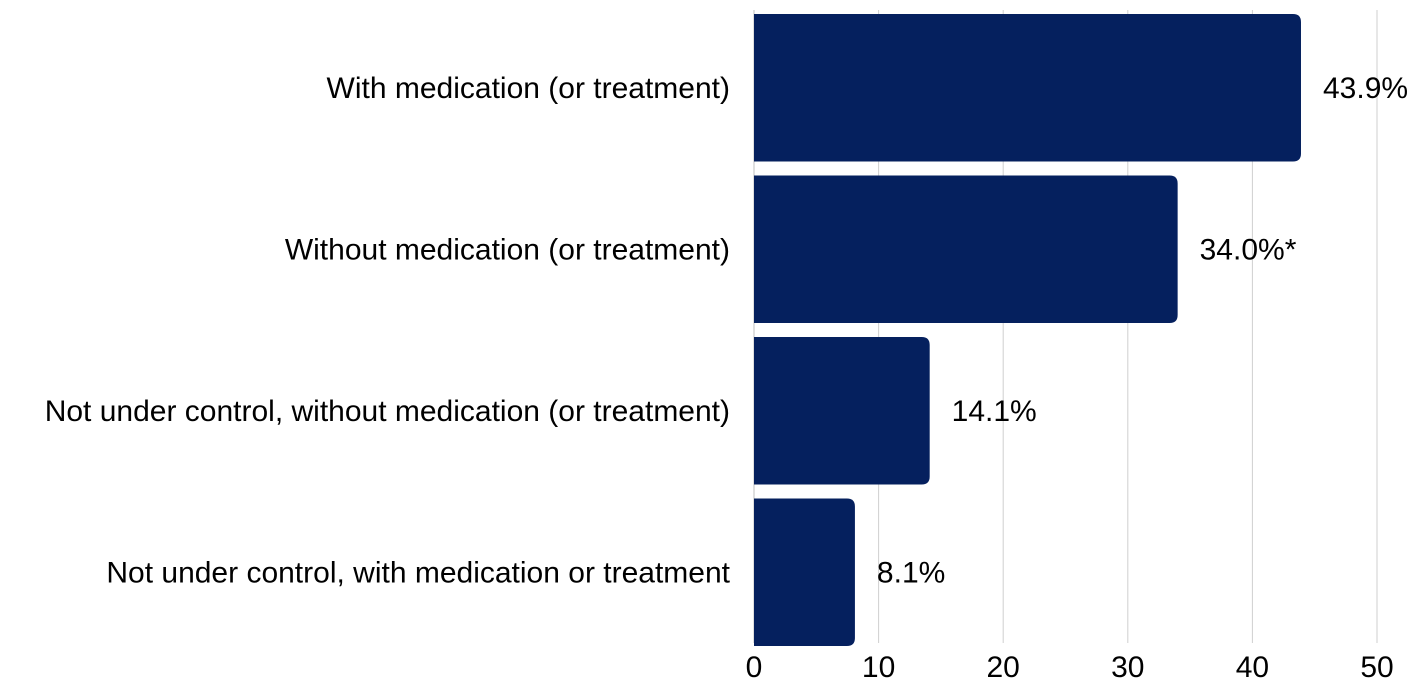 The height and width of the screenshot is (686, 1416). What do you see at coordinates (1127, 667) in the screenshot?
I see `x-tick-label-30: 30` at bounding box center [1127, 667].